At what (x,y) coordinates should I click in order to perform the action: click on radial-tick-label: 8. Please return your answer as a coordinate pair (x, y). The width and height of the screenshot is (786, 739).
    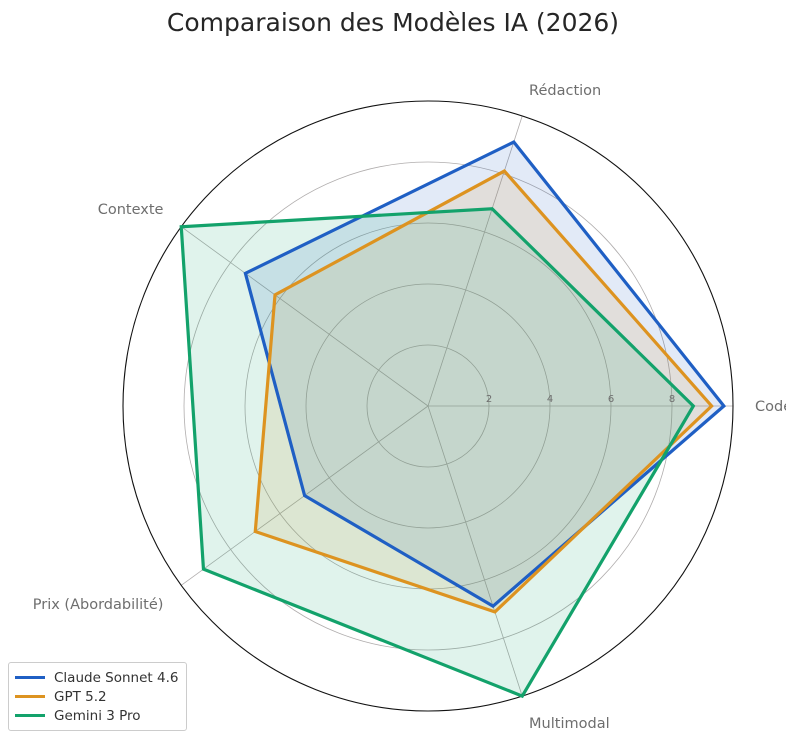
    Looking at the image, I should click on (672, 399).